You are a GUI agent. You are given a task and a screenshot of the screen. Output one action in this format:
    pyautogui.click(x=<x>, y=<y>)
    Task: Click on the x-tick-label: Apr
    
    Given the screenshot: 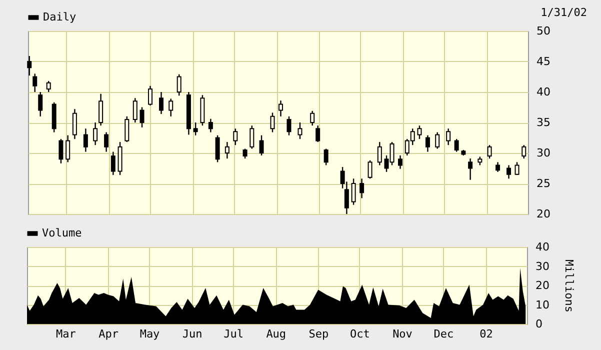 What is the action you would take?
    pyautogui.click(x=108, y=334)
    